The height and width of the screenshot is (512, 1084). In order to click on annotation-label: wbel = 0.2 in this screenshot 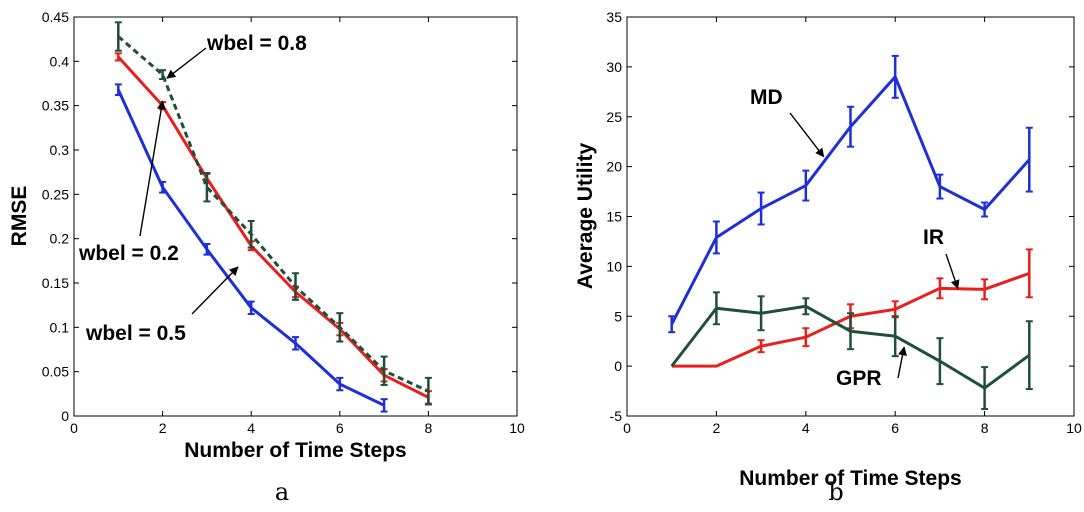, I will do `click(128, 253)`.